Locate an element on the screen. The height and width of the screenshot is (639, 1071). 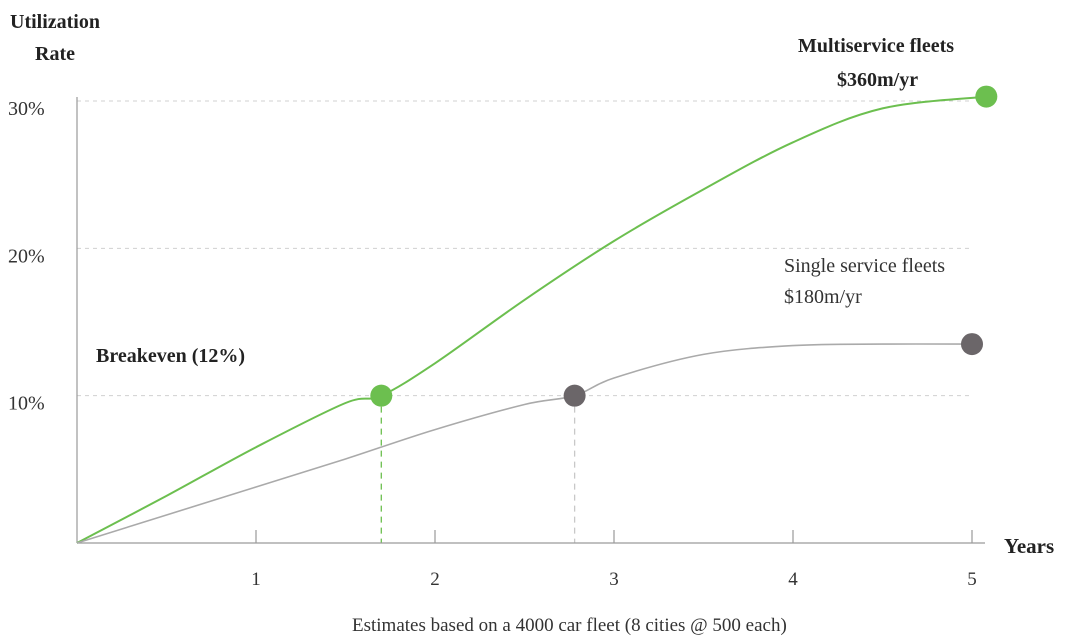
breakeven-label: Breakeven (12%) is located at coordinates (170, 356).